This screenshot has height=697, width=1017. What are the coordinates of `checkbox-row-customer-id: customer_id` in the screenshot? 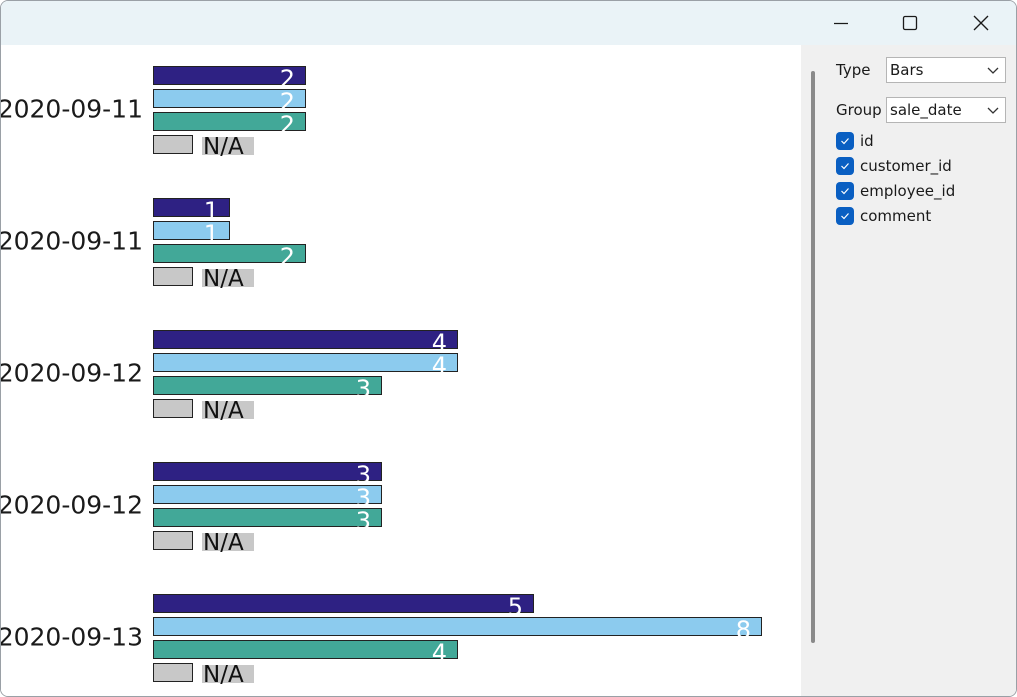 It's located at (894, 166).